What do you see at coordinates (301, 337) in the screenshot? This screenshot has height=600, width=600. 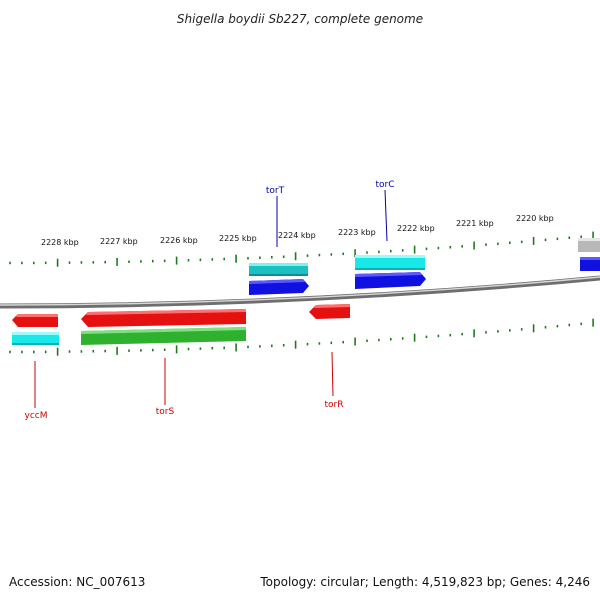 I see `lower-tick-track` at bounding box center [301, 337].